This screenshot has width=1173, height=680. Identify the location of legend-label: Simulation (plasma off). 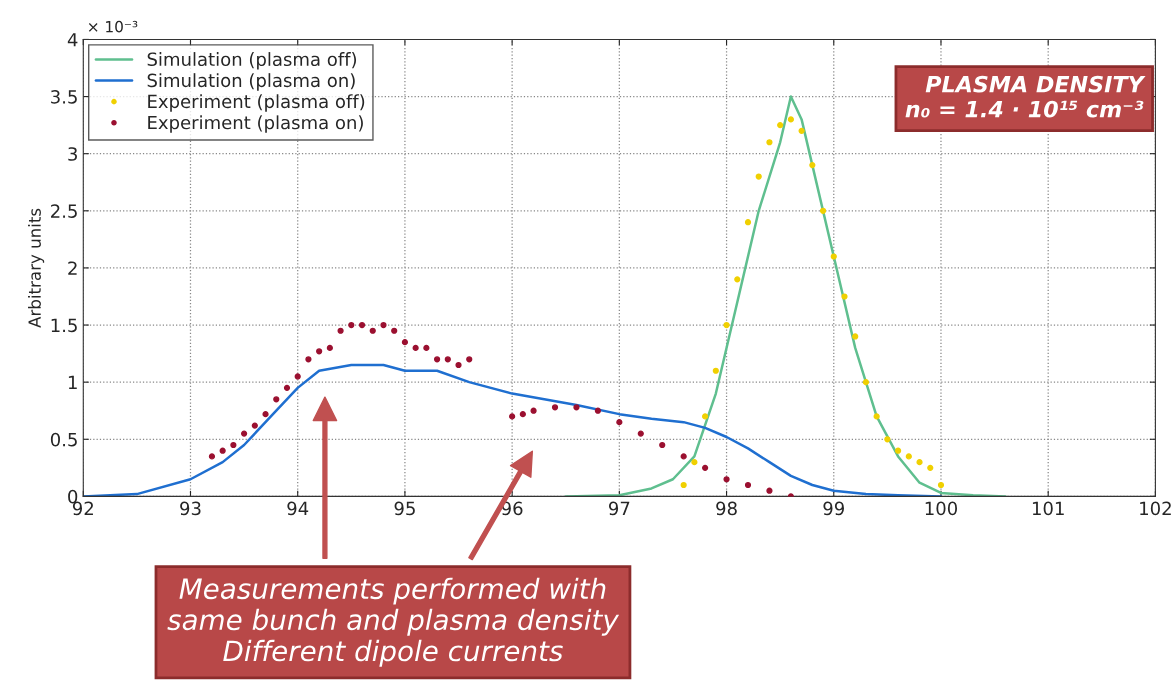
(252, 61).